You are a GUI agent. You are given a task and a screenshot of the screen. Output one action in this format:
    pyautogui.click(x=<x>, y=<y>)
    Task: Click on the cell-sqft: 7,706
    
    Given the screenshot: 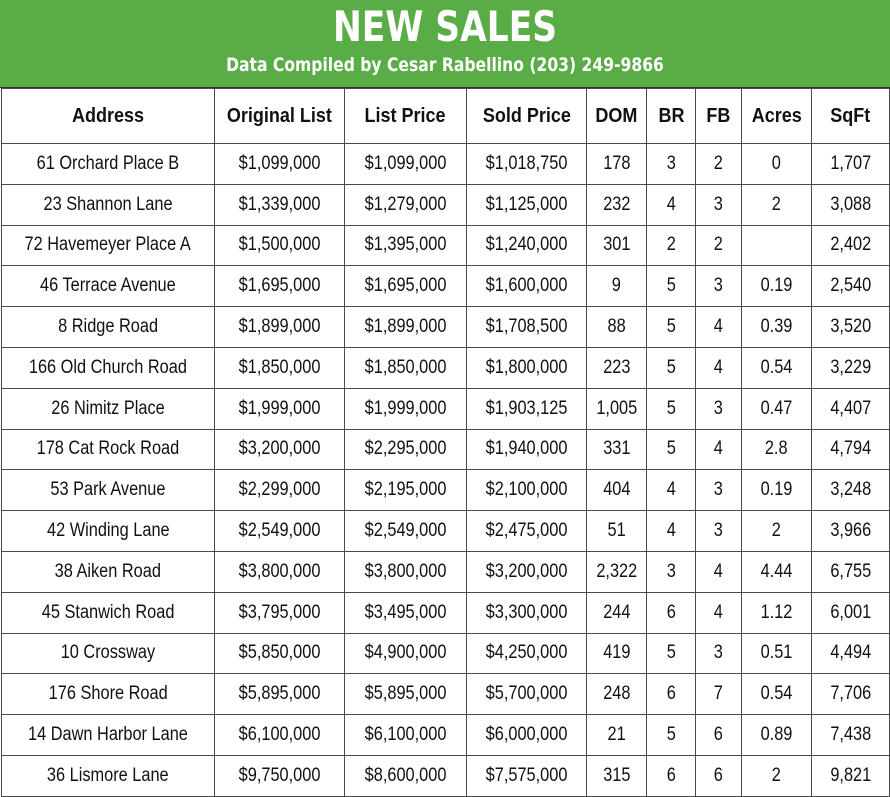 What is the action you would take?
    pyautogui.click(x=850, y=694)
    